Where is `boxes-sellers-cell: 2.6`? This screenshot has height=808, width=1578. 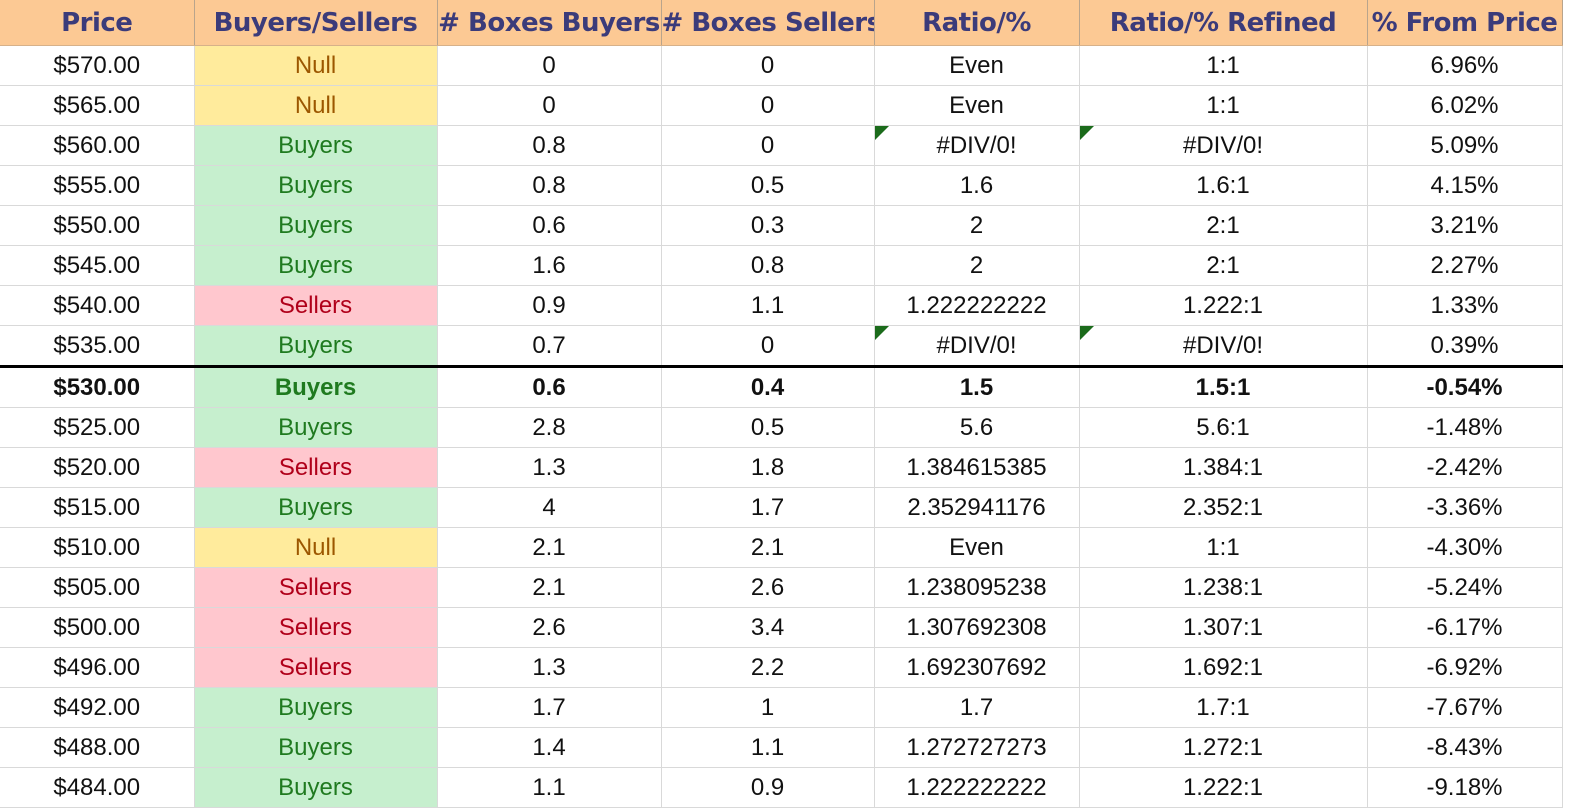 boxes-sellers-cell: 2.6 is located at coordinates (768, 587).